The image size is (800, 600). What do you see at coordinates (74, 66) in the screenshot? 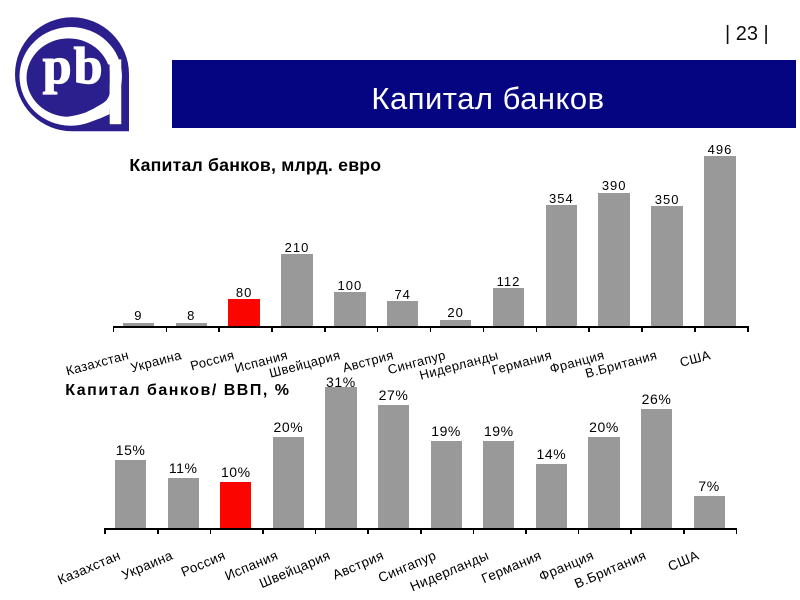
I see `svg-text: pb` at bounding box center [74, 66].